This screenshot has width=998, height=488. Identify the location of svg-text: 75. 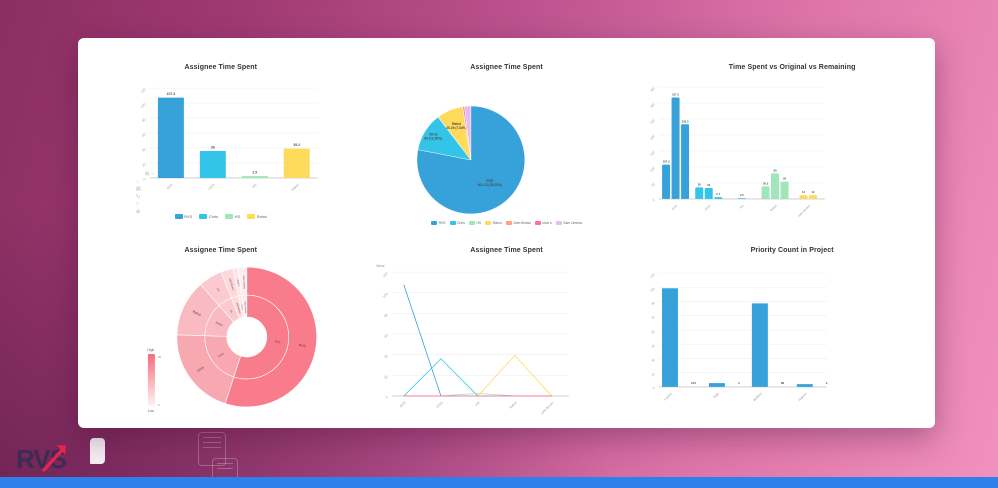
(653, 317).